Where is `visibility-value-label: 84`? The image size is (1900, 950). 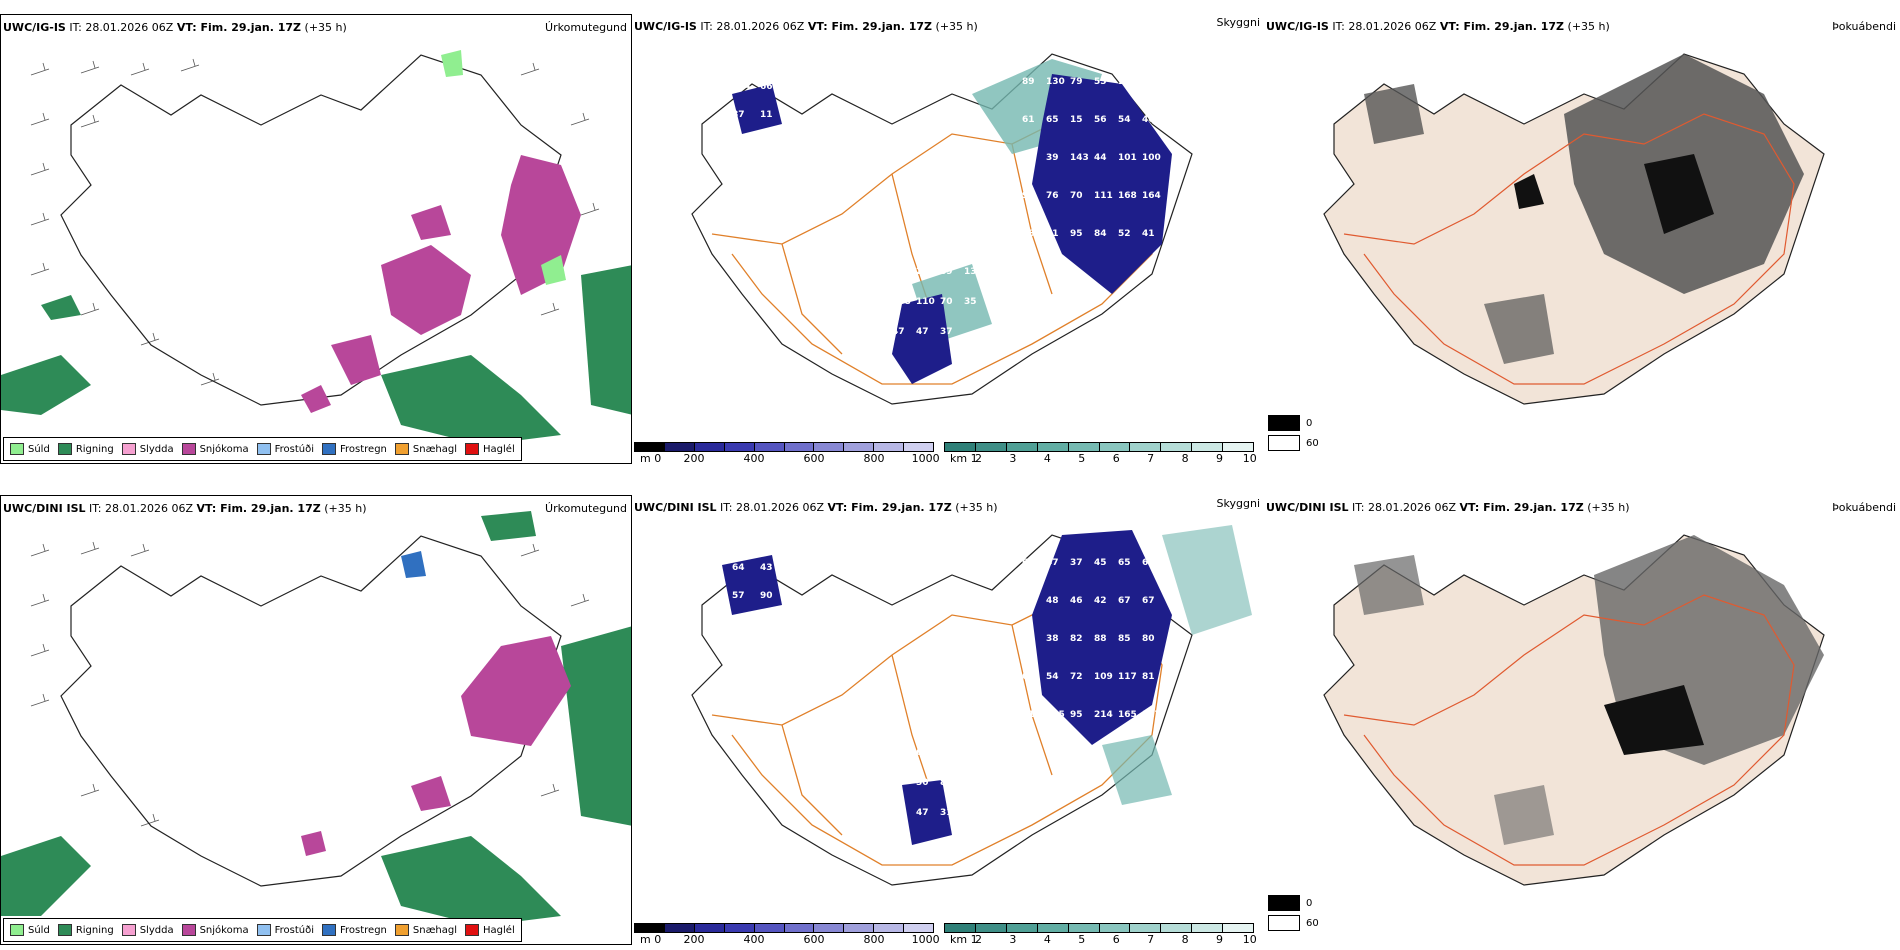
visibility-value-label: 84 is located at coordinates (1100, 234).